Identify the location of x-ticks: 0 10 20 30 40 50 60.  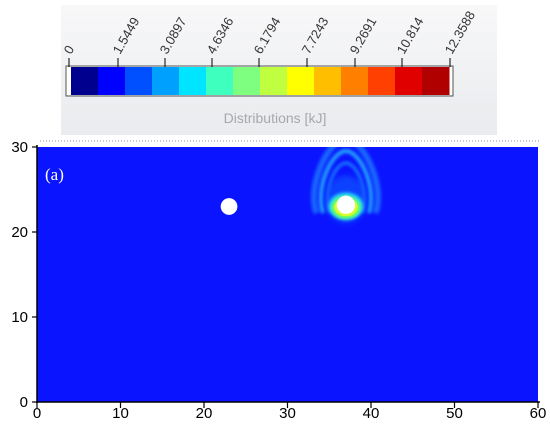
(290, 412).